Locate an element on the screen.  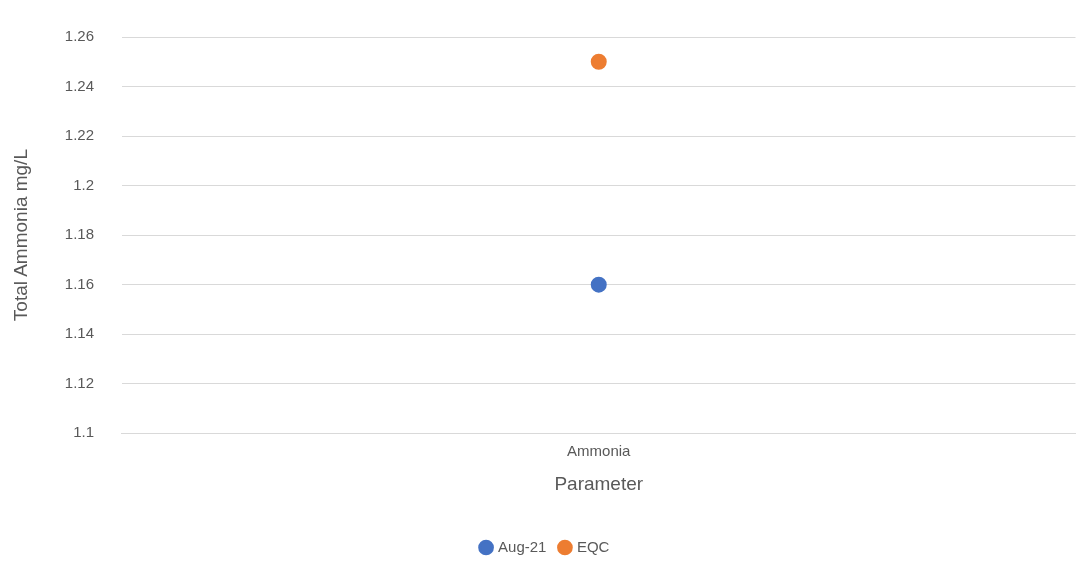
y-tick-label: 1.18 is located at coordinates (79, 234).